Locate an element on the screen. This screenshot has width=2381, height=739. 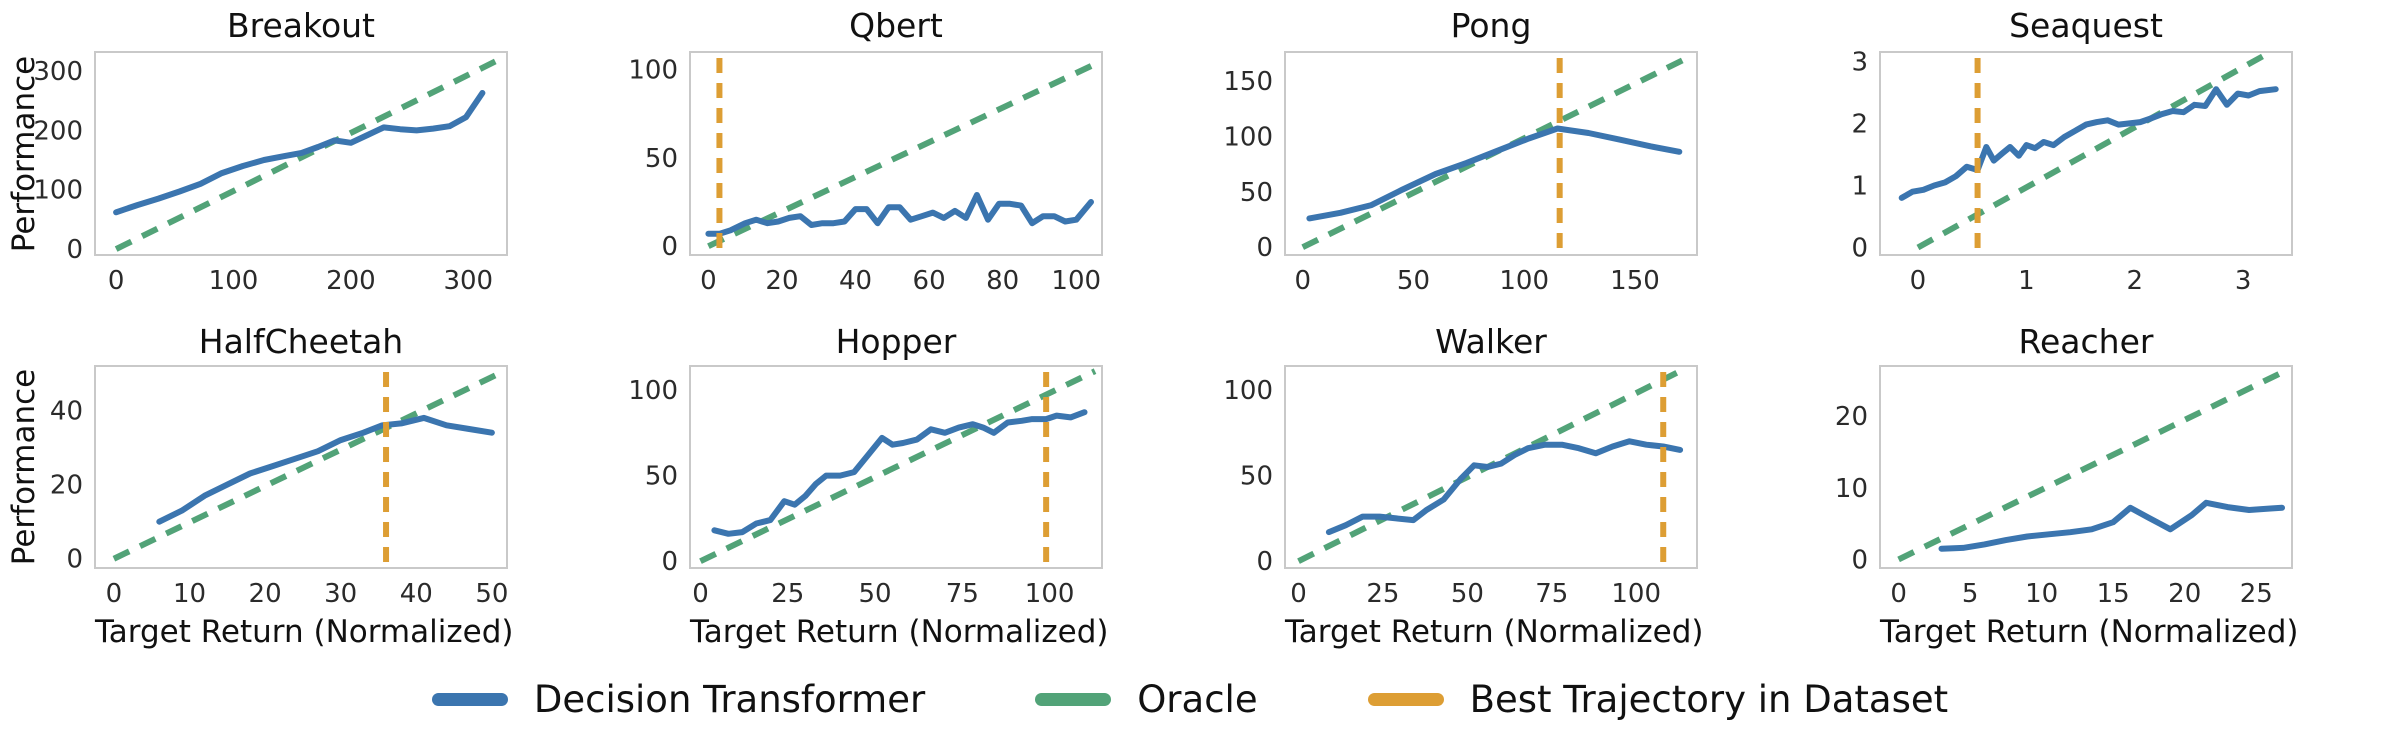
svg-text: 5 is located at coordinates (1970, 594).